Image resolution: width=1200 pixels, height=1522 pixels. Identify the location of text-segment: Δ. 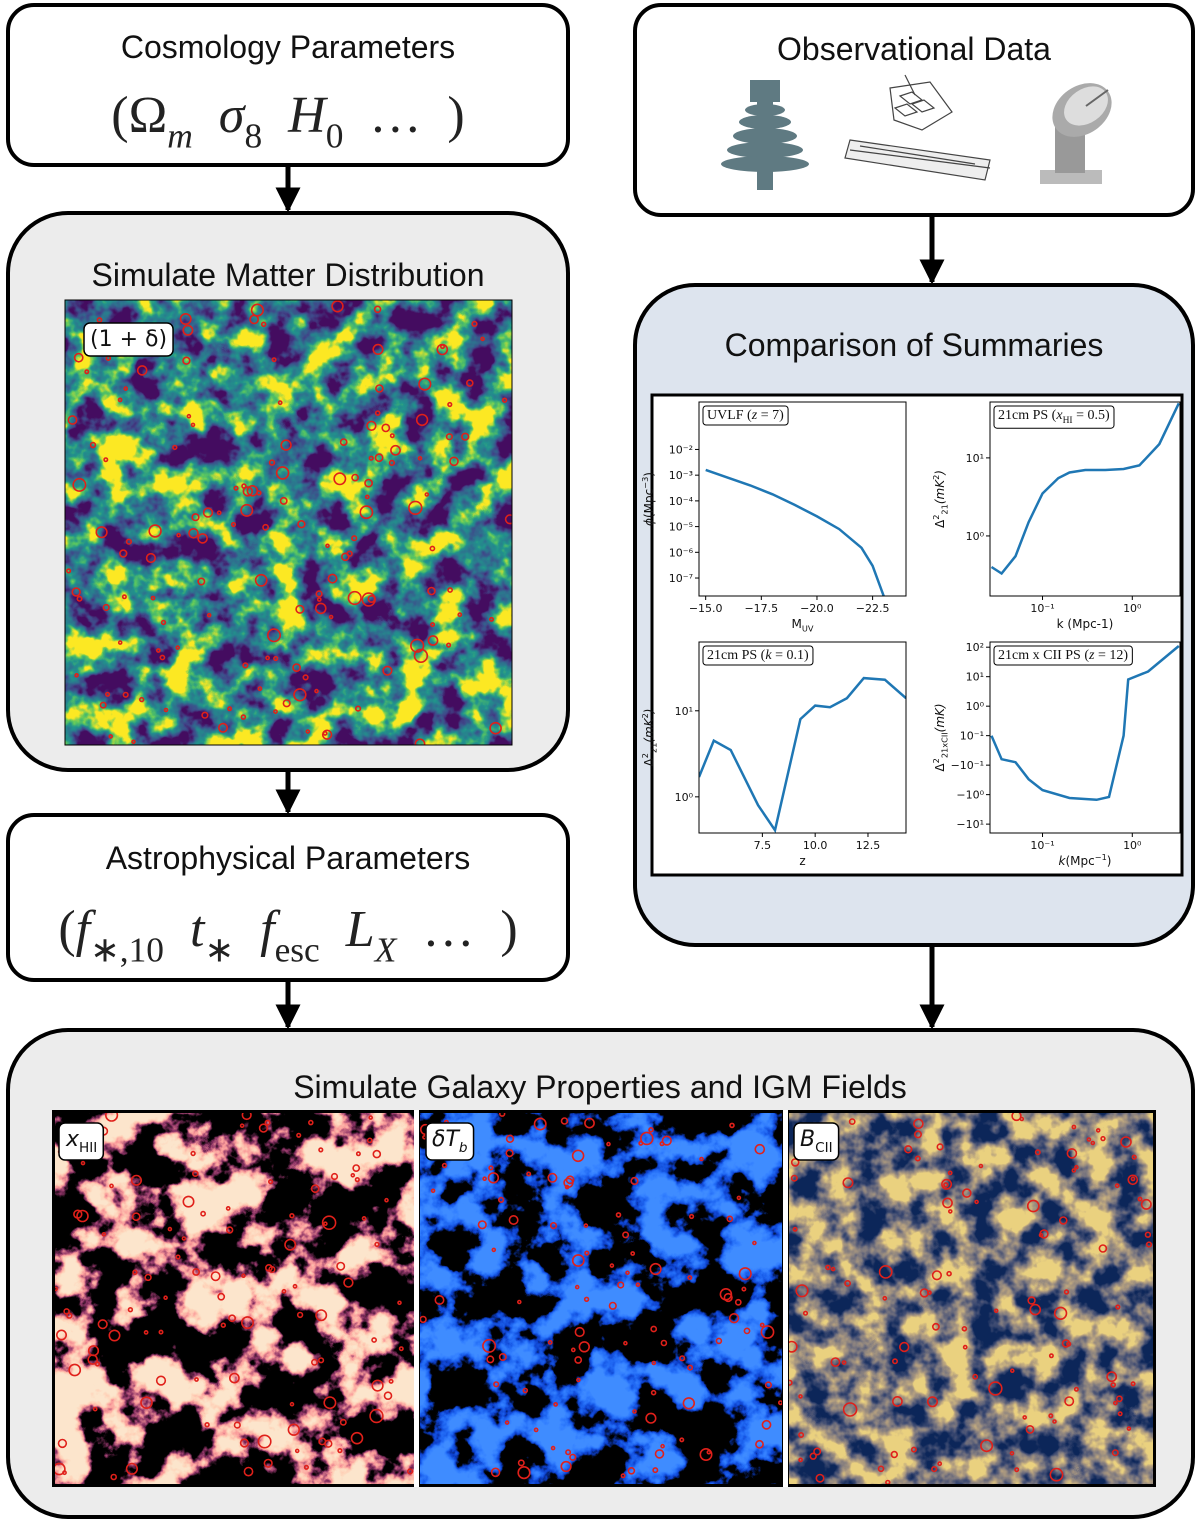
(940, 523).